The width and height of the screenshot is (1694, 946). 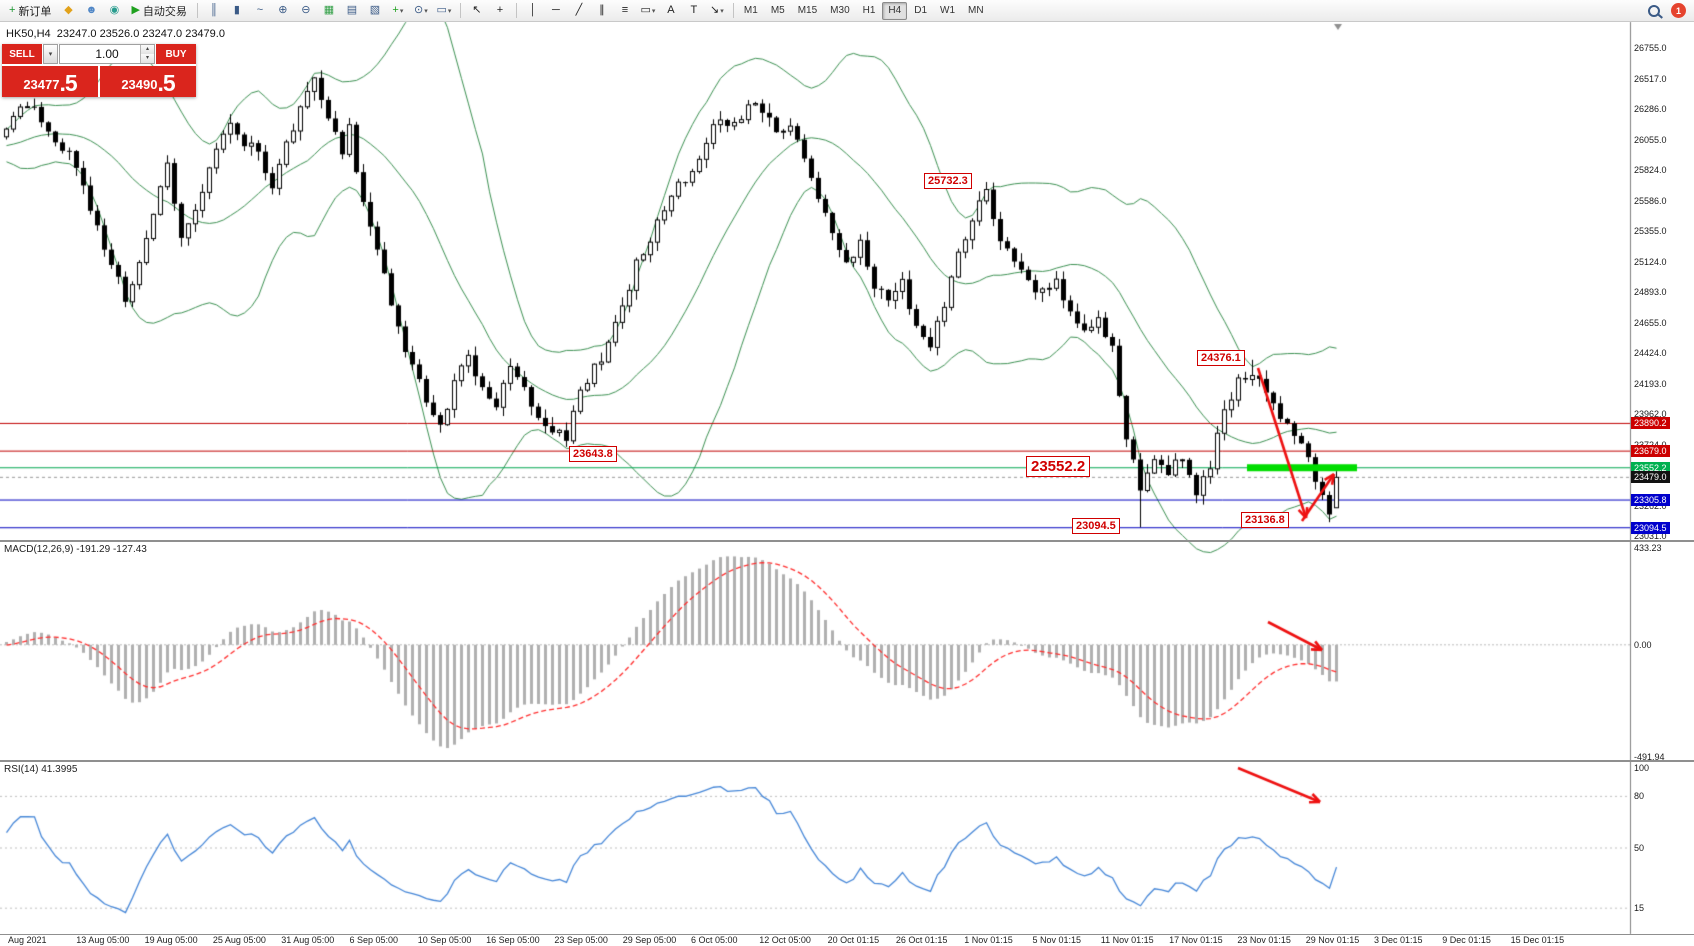 What do you see at coordinates (444, 11) in the screenshot?
I see `template-icon: ▭ ▾` at bounding box center [444, 11].